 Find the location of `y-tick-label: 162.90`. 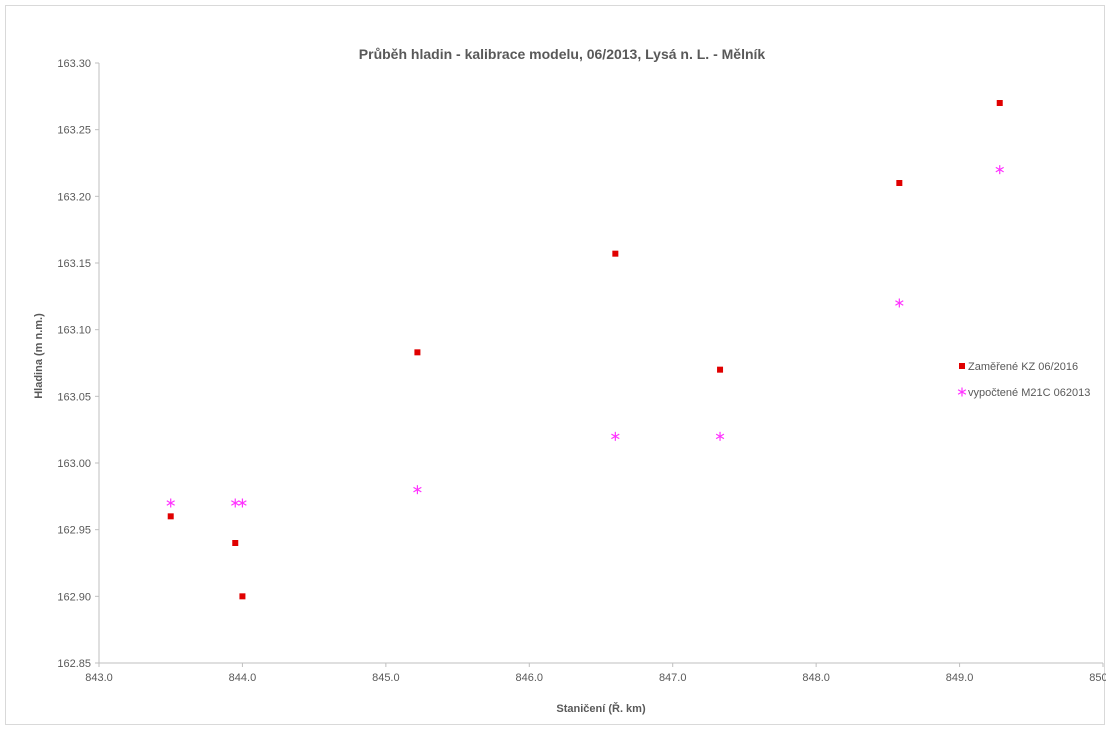

y-tick-label: 162.90 is located at coordinates (74, 597).